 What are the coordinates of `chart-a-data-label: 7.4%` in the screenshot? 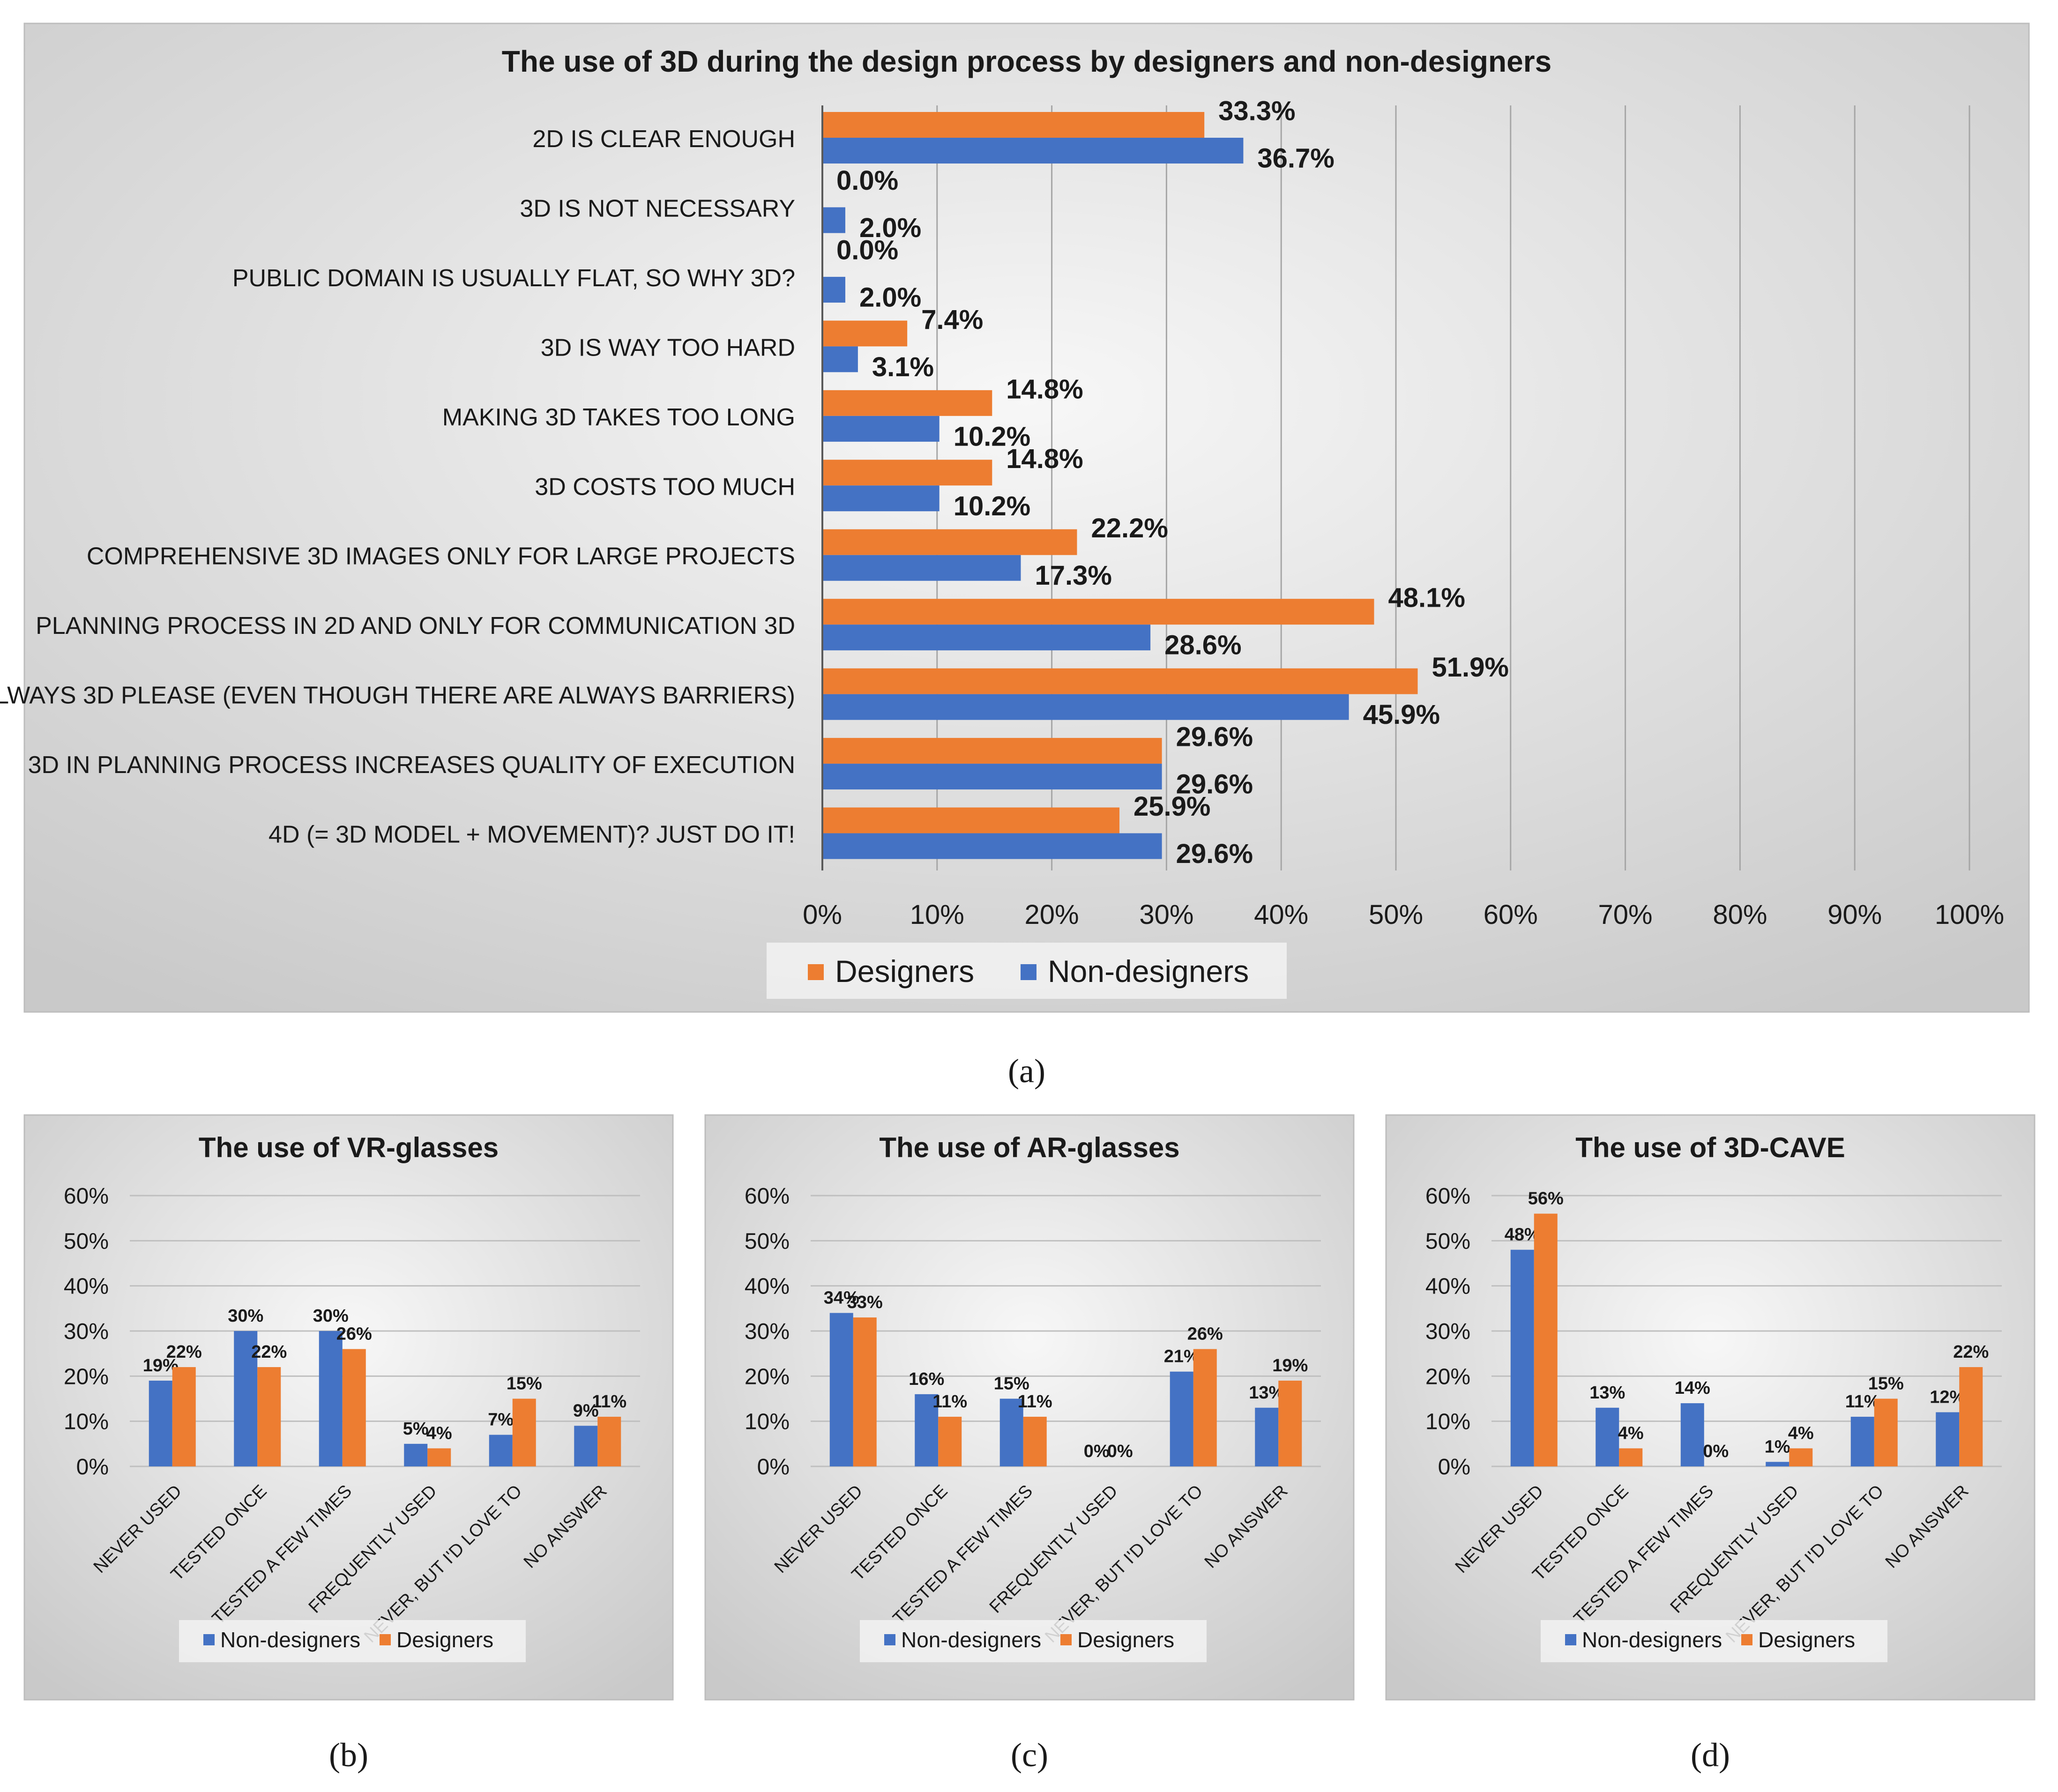 It's located at (952, 320).